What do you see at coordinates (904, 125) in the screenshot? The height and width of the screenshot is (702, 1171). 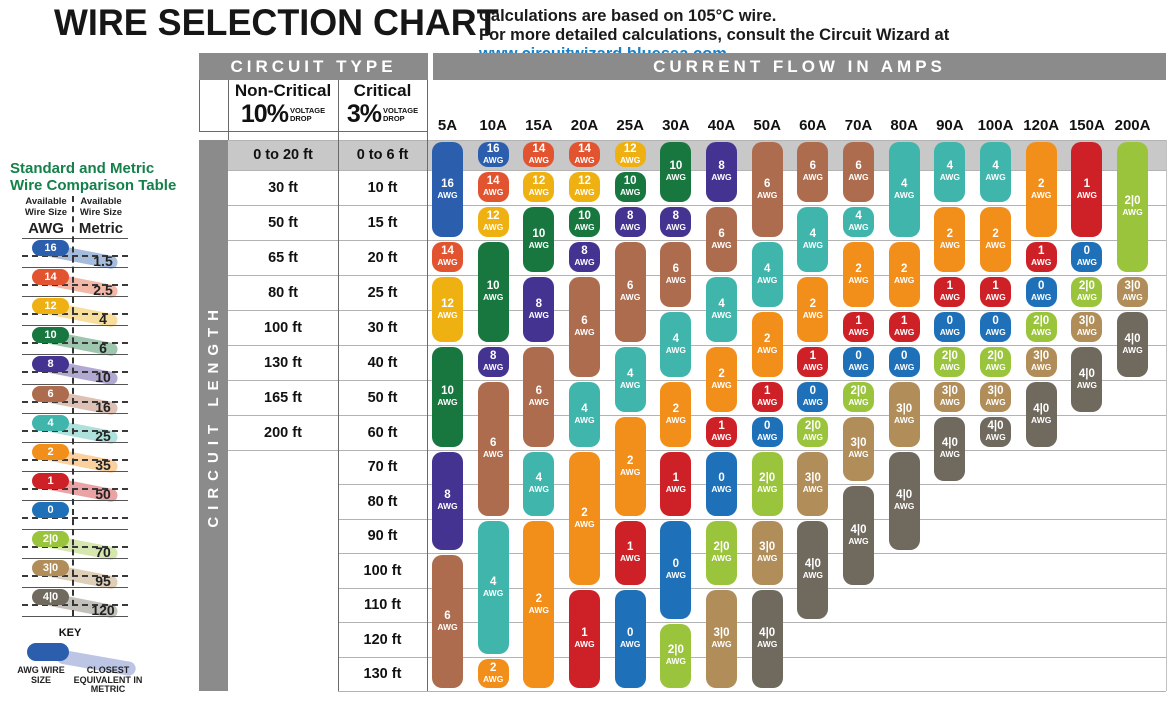 I see `amp-column-label: 80A` at bounding box center [904, 125].